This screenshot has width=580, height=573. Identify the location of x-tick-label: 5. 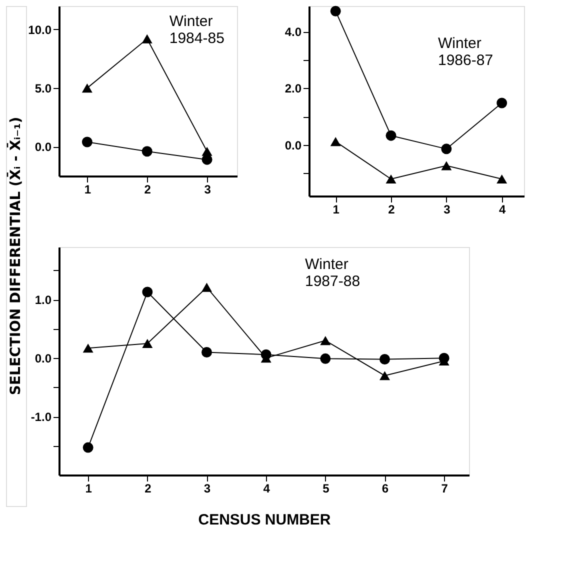
(326, 489).